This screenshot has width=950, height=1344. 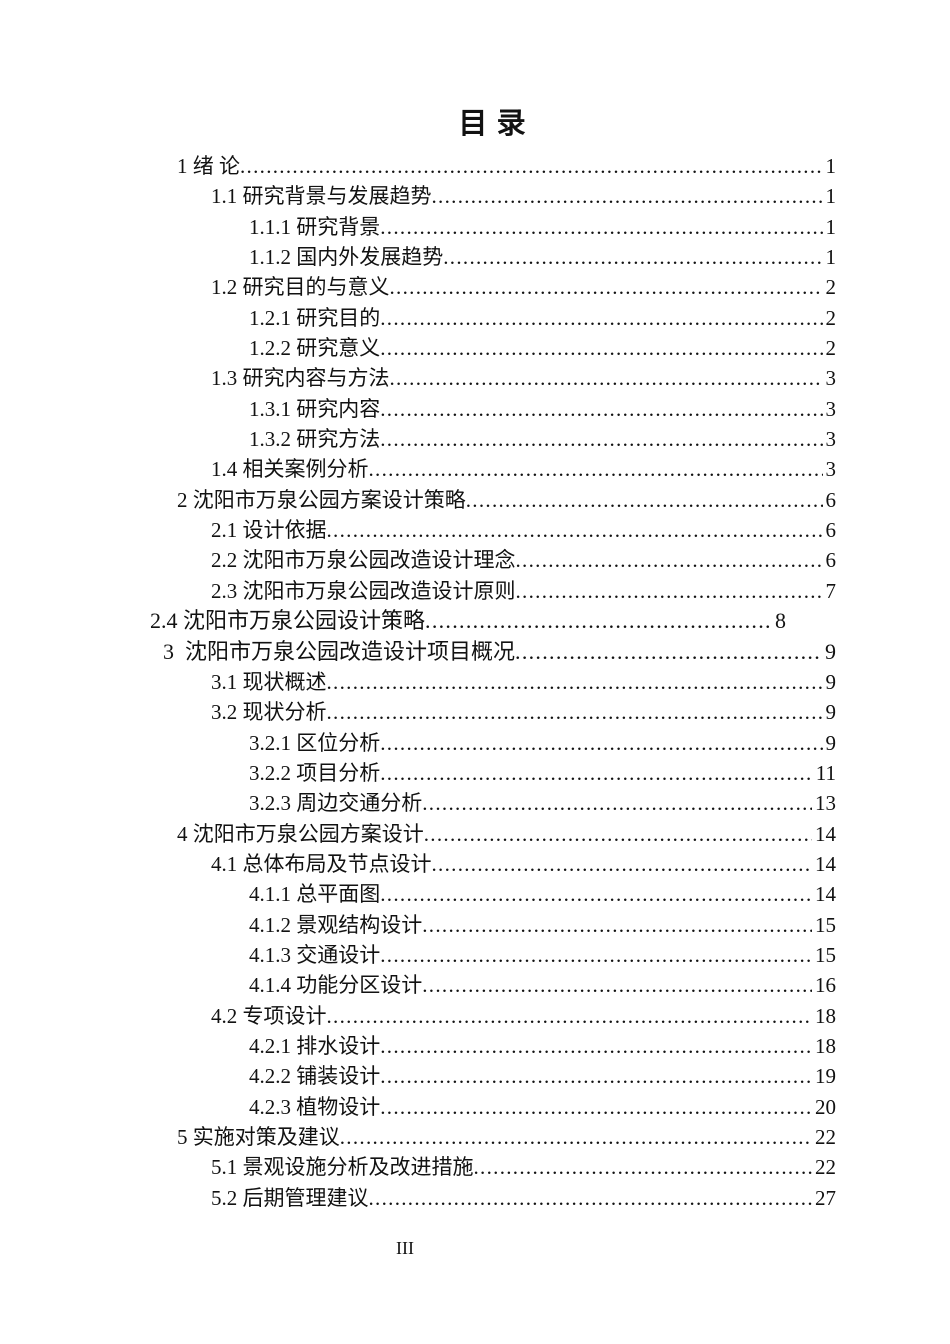 I want to click on toc-entry-label: 1.2.2 研究意义, so click(x=315, y=348).